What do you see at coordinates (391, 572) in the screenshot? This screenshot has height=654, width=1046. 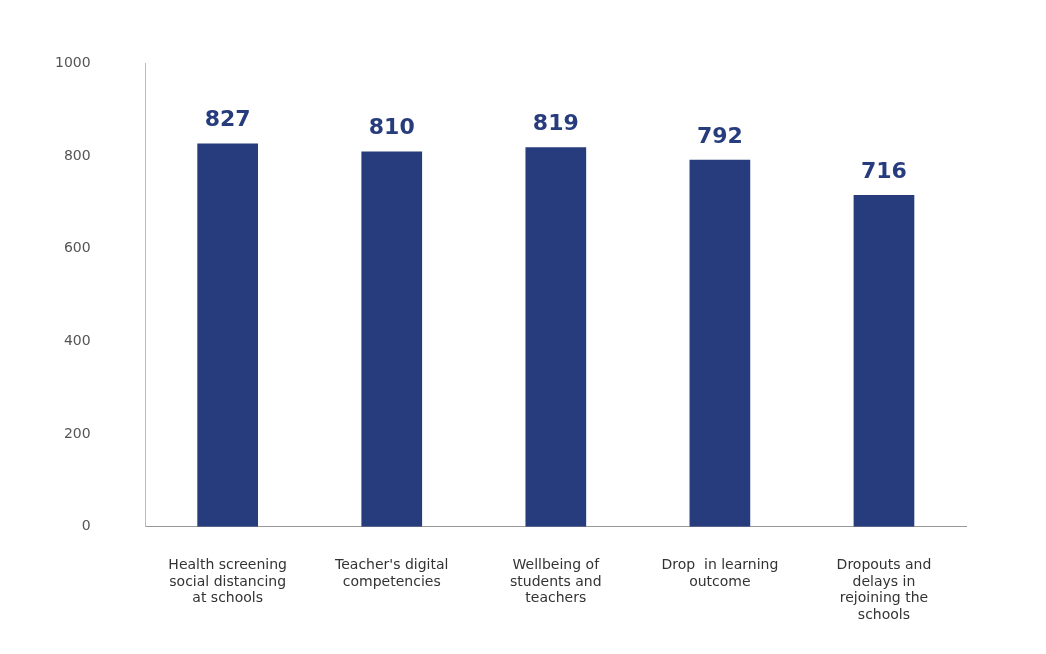 I see `x-tick-label: Teacher's digital competencies` at bounding box center [391, 572].